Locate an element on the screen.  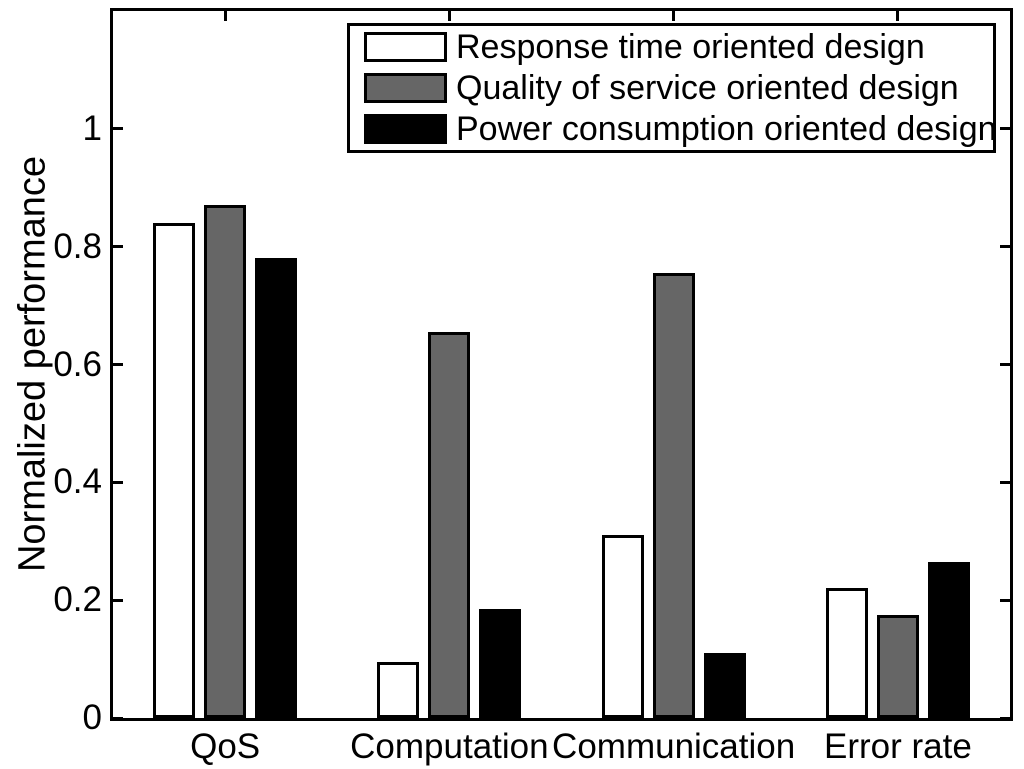
bar-power-consumption-oriented-design-computation is located at coordinates (500, 663).